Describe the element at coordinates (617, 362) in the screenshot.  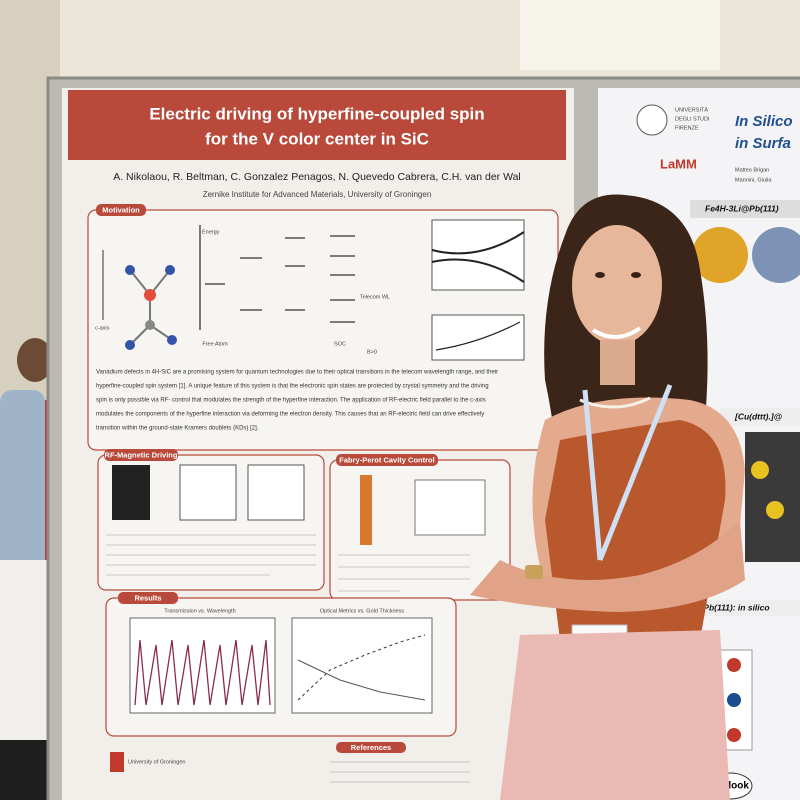
I see `neck` at that location.